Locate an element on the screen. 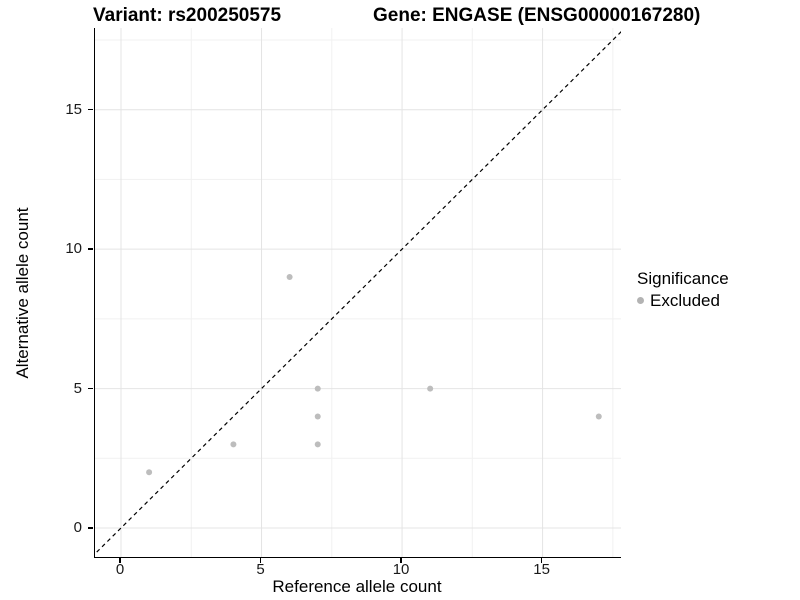 The image size is (800, 600). y-tick-label: 5 is located at coordinates (77, 388).